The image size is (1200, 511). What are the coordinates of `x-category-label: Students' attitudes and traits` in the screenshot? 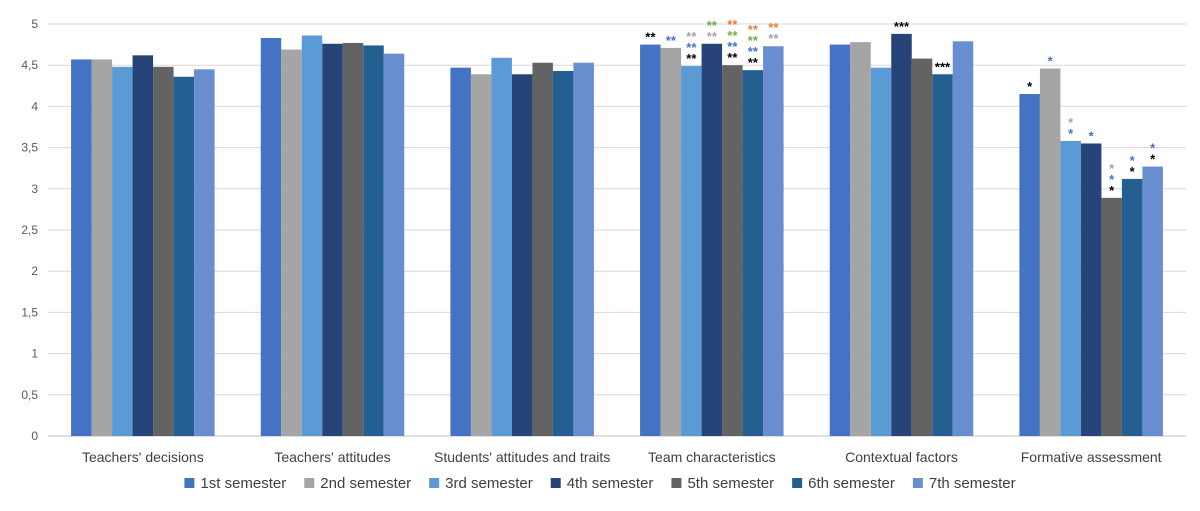 It's located at (522, 457).